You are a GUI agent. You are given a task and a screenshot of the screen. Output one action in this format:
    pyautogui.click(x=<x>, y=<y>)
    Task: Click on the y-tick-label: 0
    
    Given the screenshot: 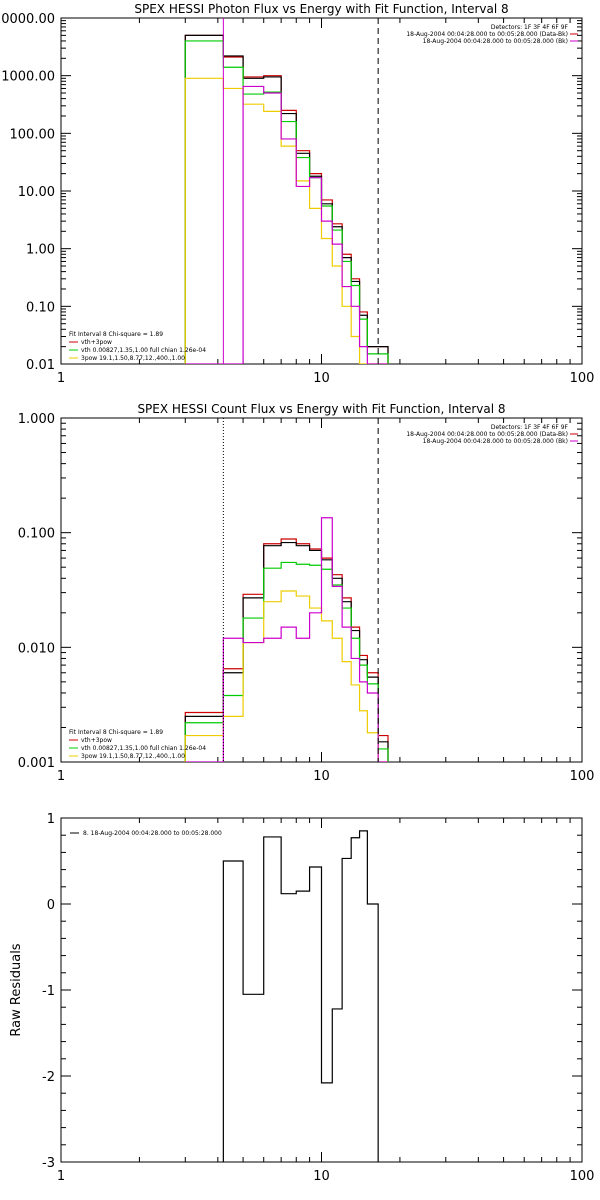 What is the action you would take?
    pyautogui.click(x=51, y=905)
    